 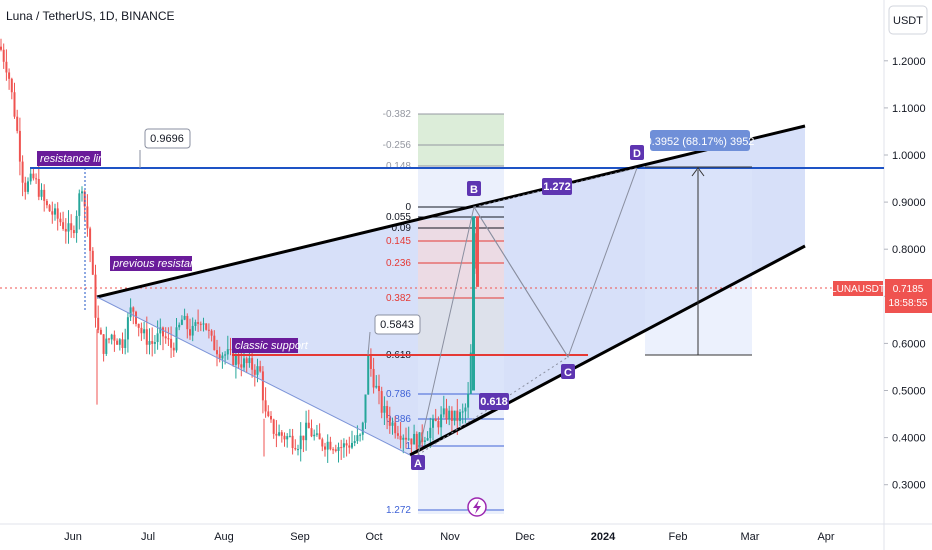 What do you see at coordinates (521, 282) in the screenshot?
I see `bc-leg` at bounding box center [521, 282].